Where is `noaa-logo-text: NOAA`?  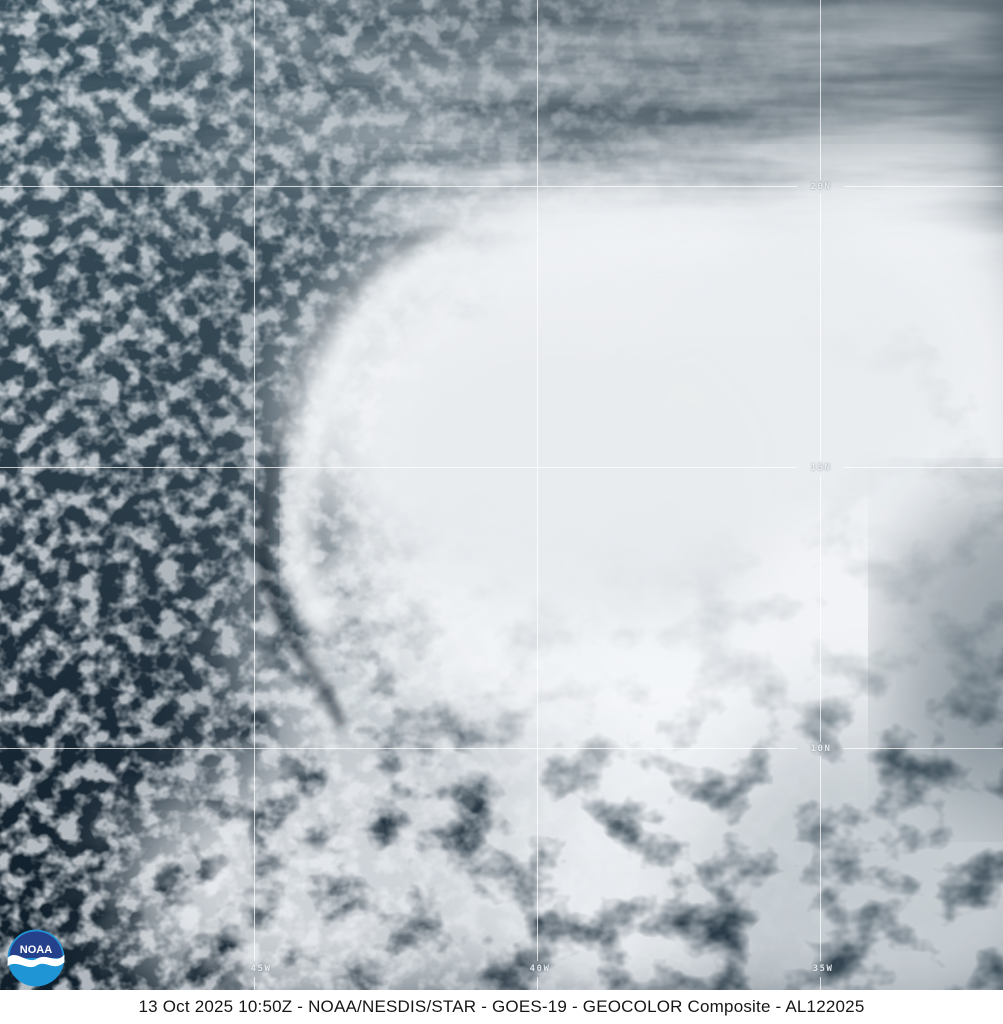 noaa-logo-text: NOAA is located at coordinates (36, 950).